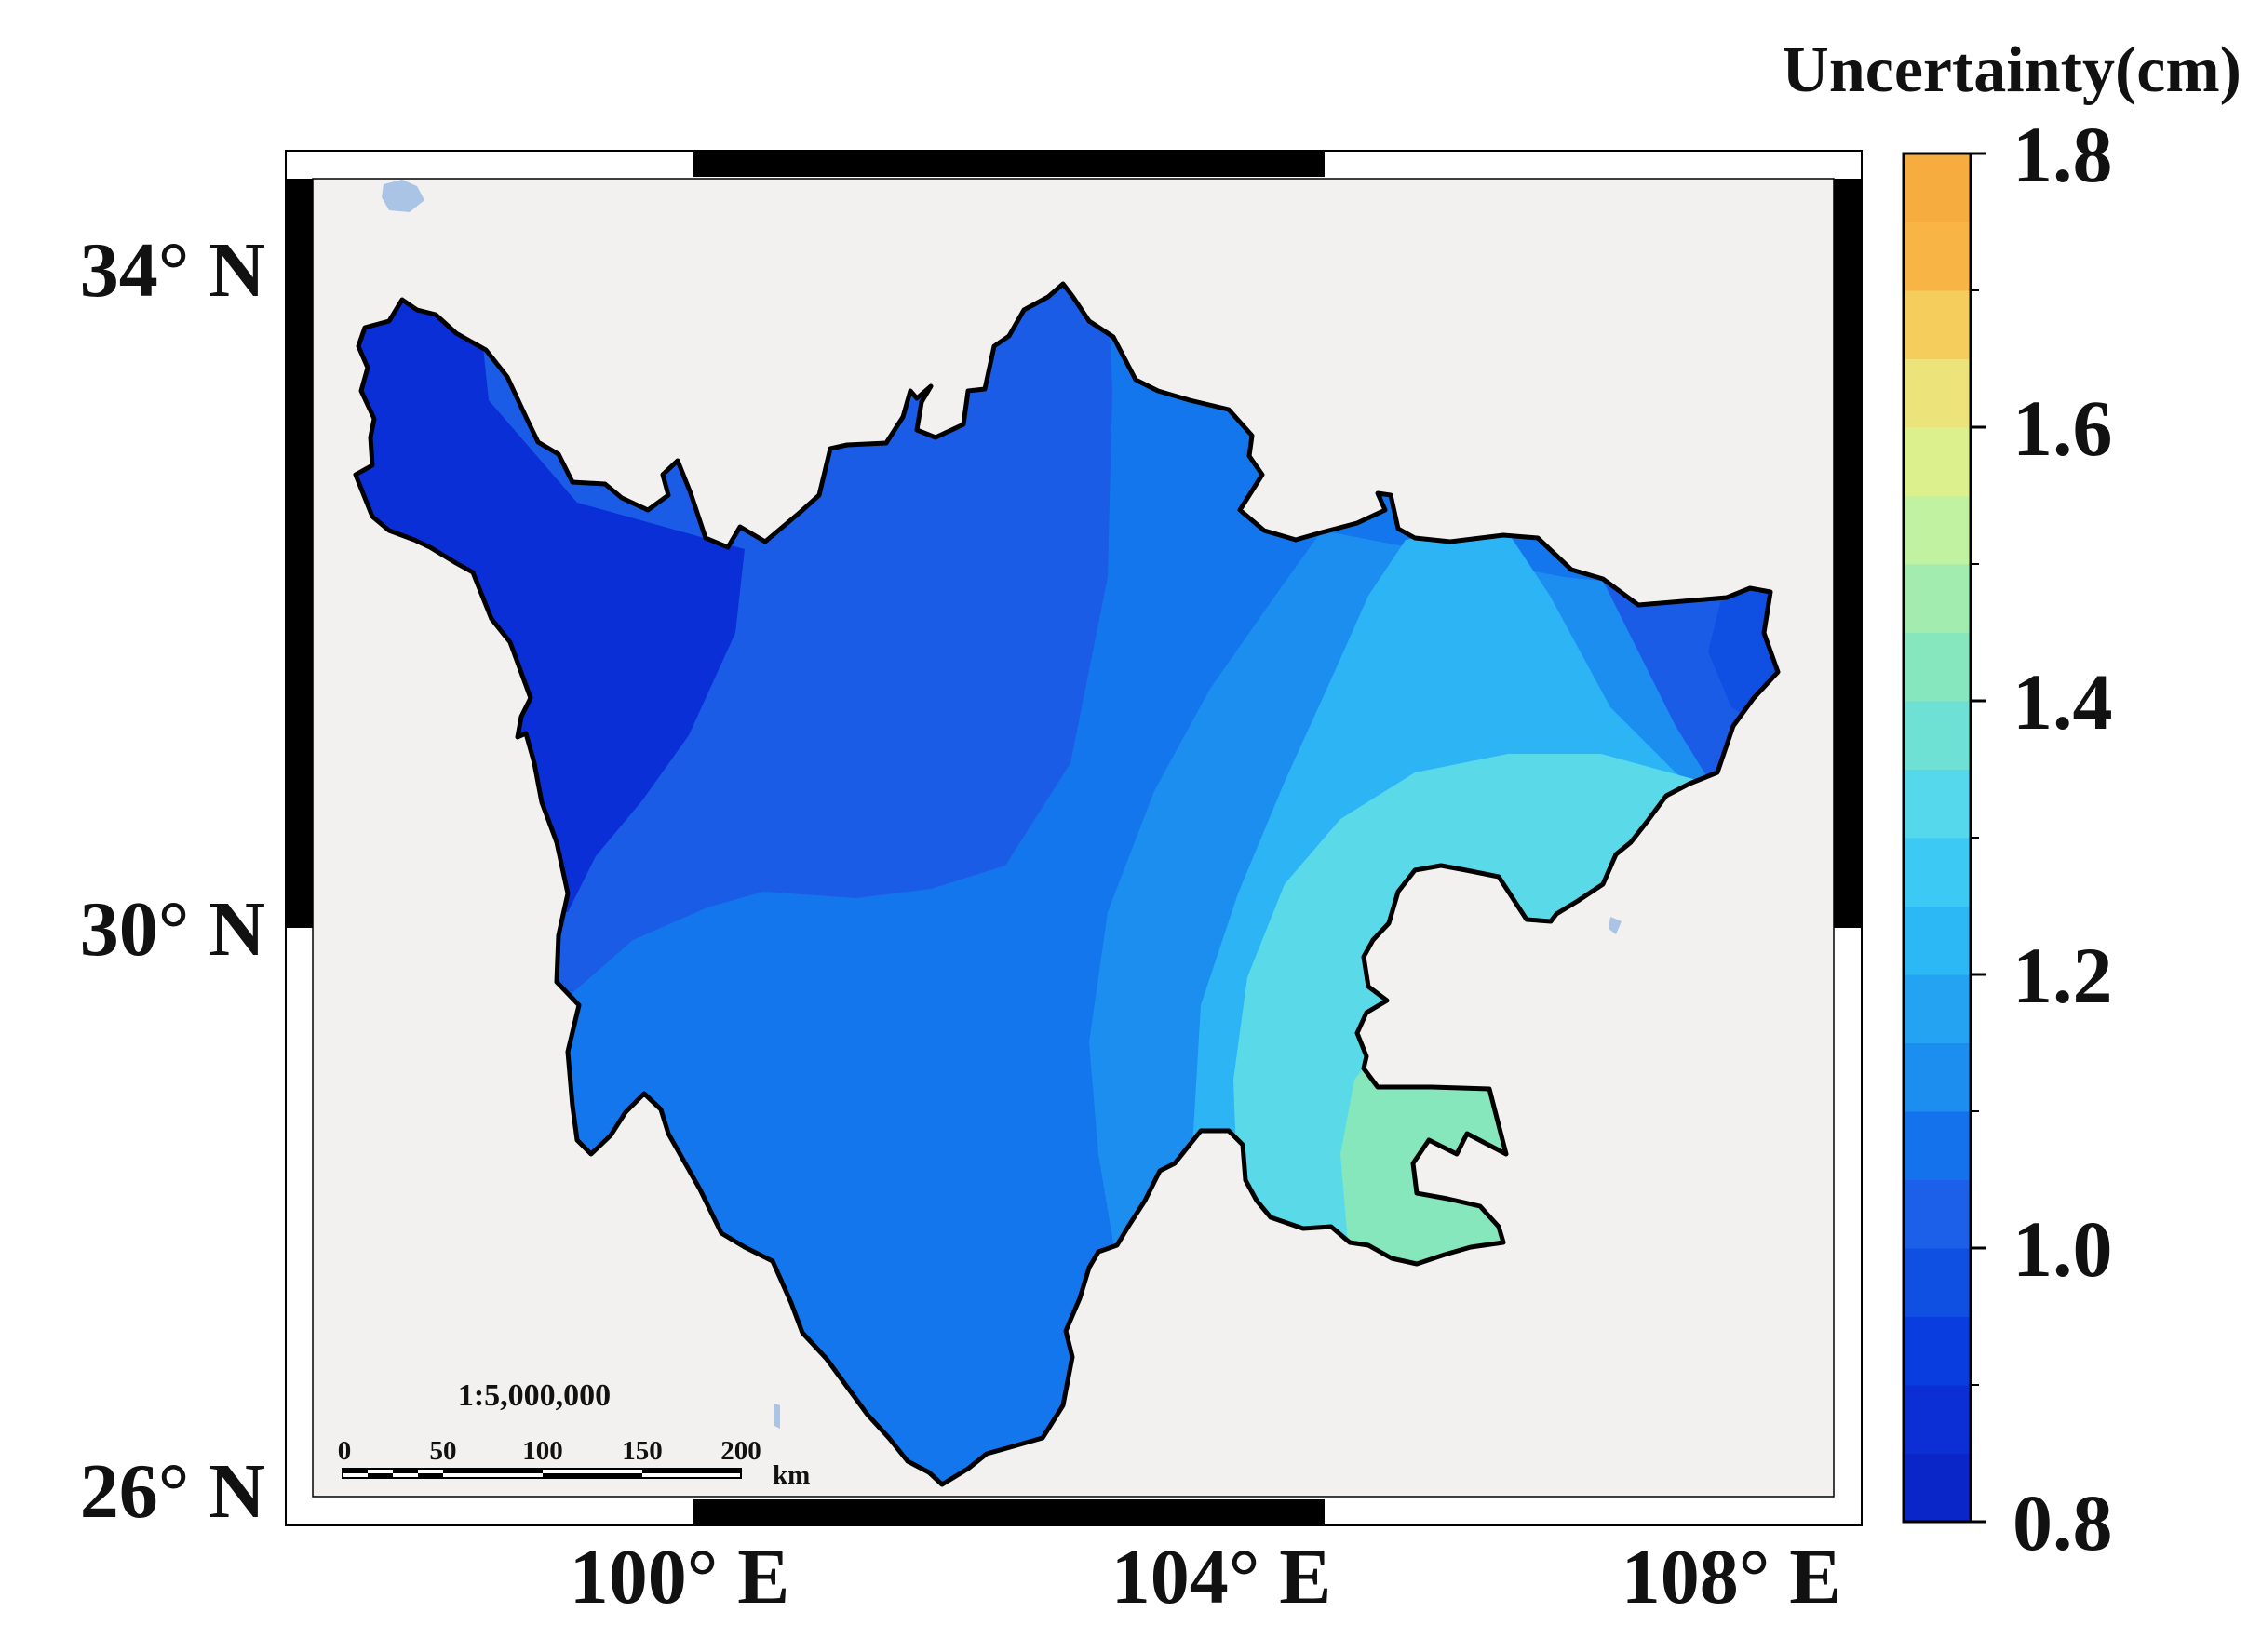  I want to click on scale-tick-100: 100, so click(542, 1451).